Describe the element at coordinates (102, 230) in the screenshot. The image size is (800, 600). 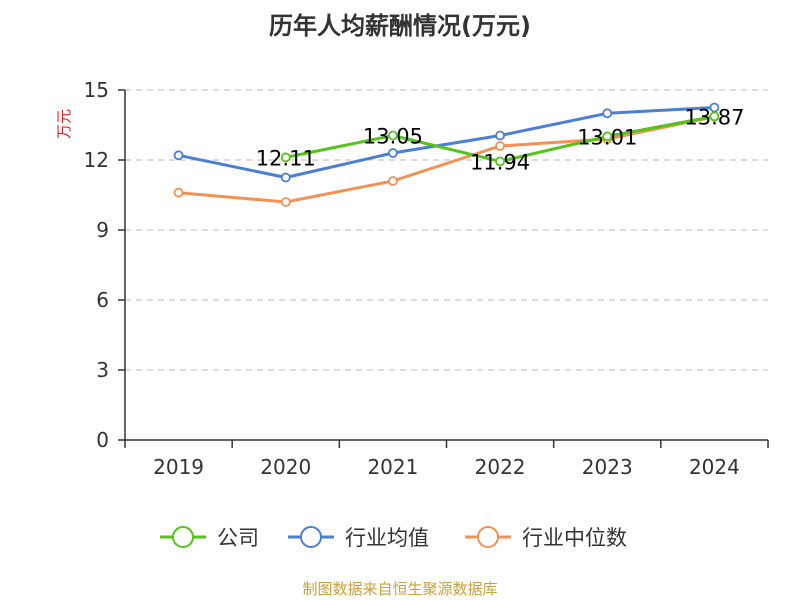
I see `y-tick-label-9: 9` at that location.